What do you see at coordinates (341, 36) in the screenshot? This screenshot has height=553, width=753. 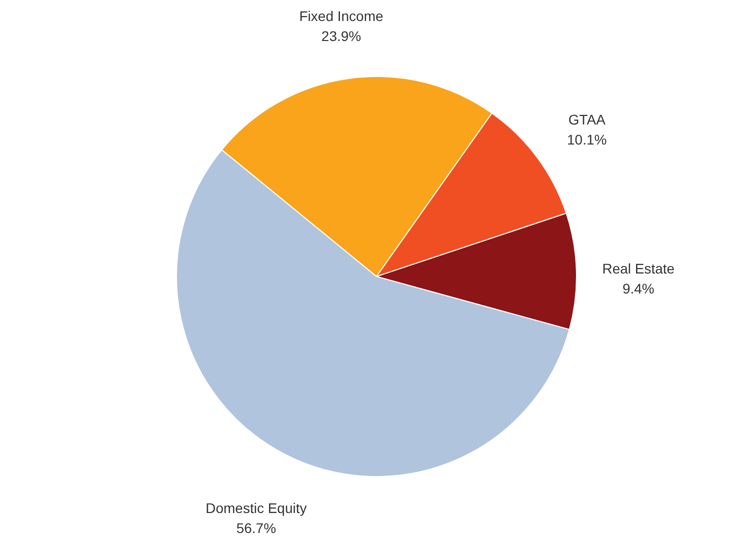 I see `data-label: 23.9%` at bounding box center [341, 36].